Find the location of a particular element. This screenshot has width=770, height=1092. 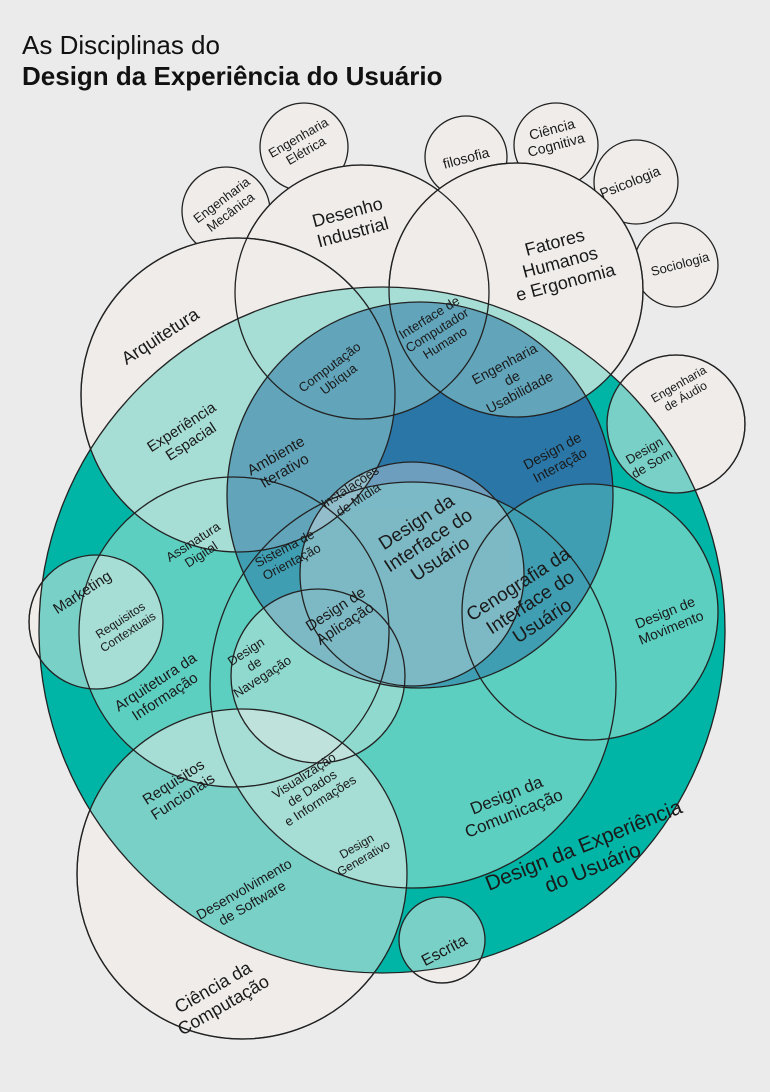

circle-psicologia is located at coordinates (636, 182).